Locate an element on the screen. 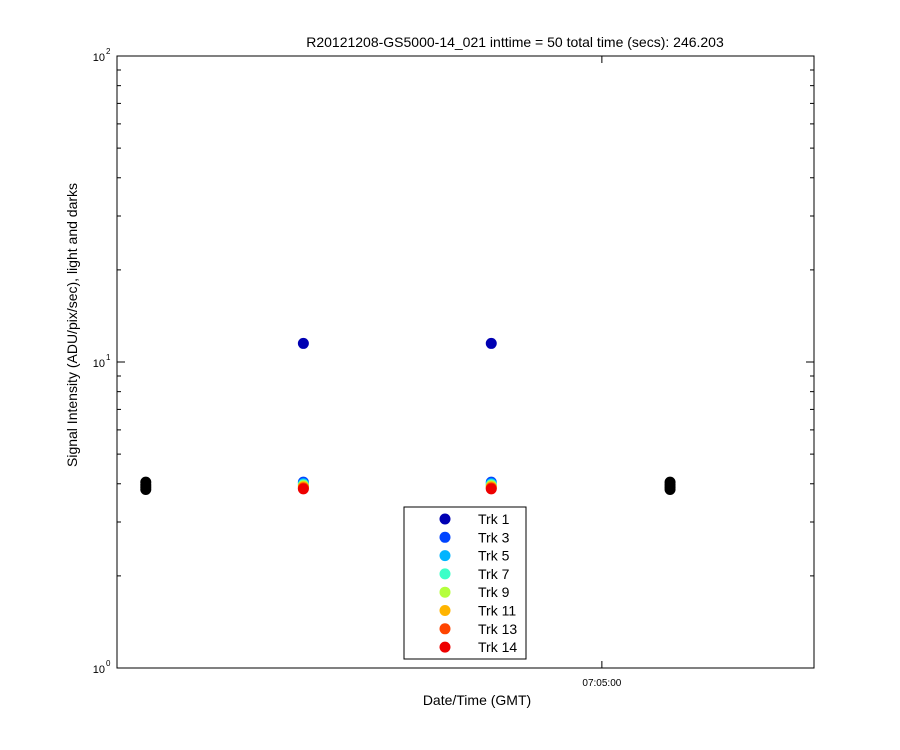  legend-label-trk-13: Trk 13 is located at coordinates (497, 629).